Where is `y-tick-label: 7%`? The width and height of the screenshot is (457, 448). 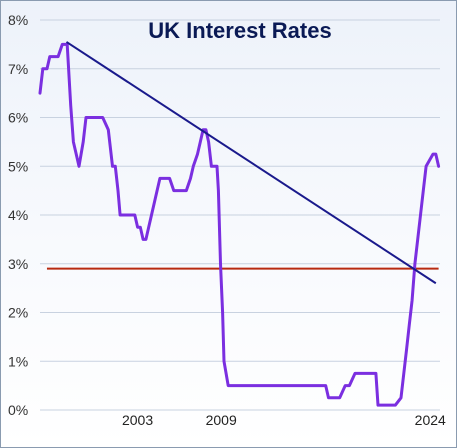
y-tick-label: 7% is located at coordinates (18, 69).